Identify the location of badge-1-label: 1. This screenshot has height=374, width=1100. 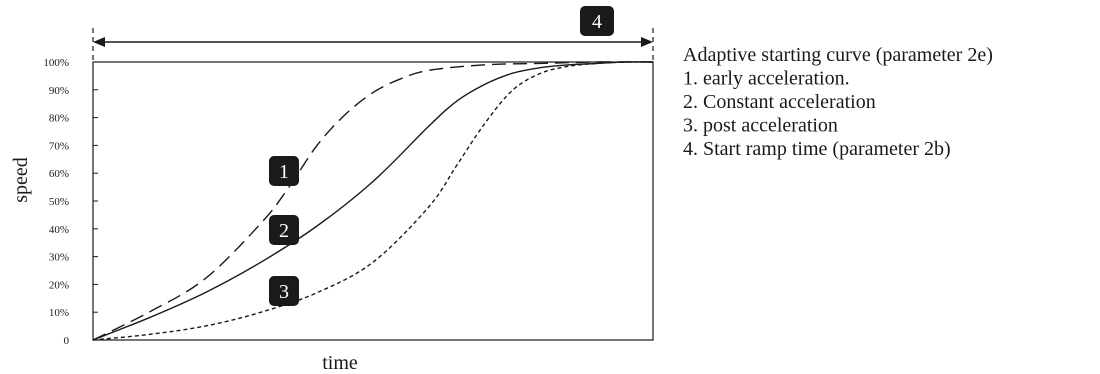
(284, 172).